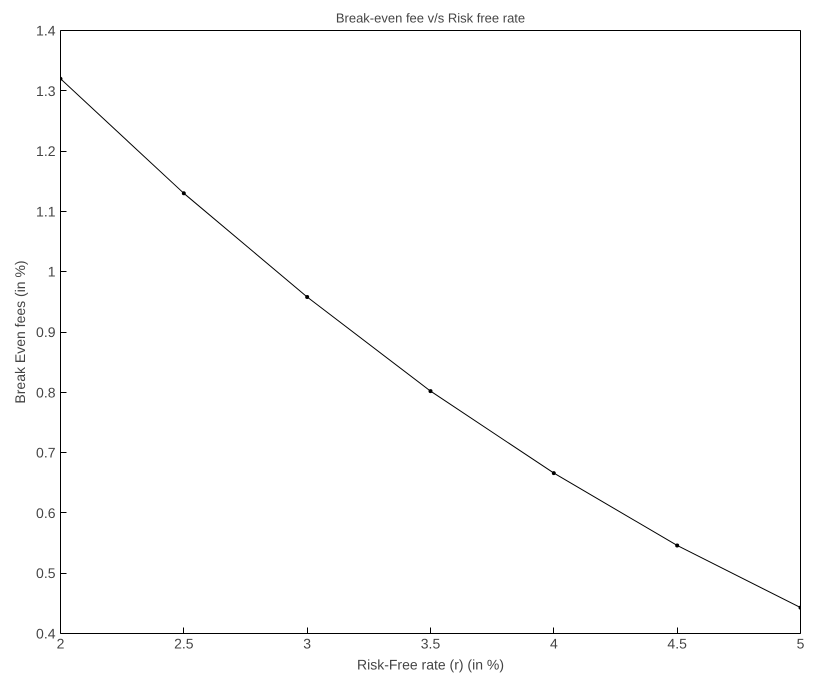 Image resolution: width=830 pixels, height=683 pixels. I want to click on x-axis-title: Risk-Free rate (r) (in %), so click(430, 664).